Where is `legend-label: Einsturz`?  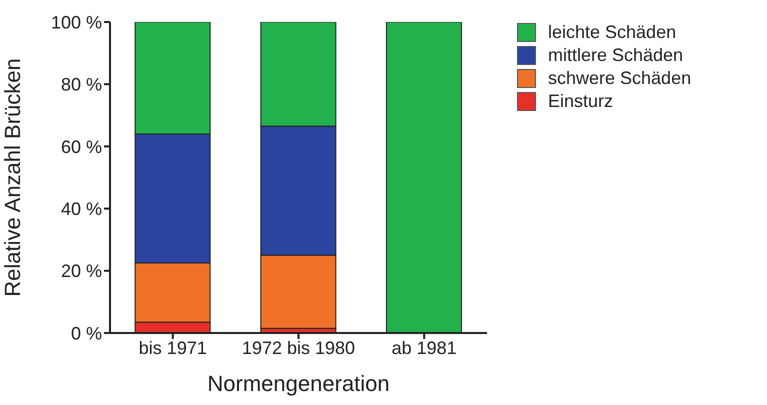
legend-label: Einsturz is located at coordinates (581, 101).